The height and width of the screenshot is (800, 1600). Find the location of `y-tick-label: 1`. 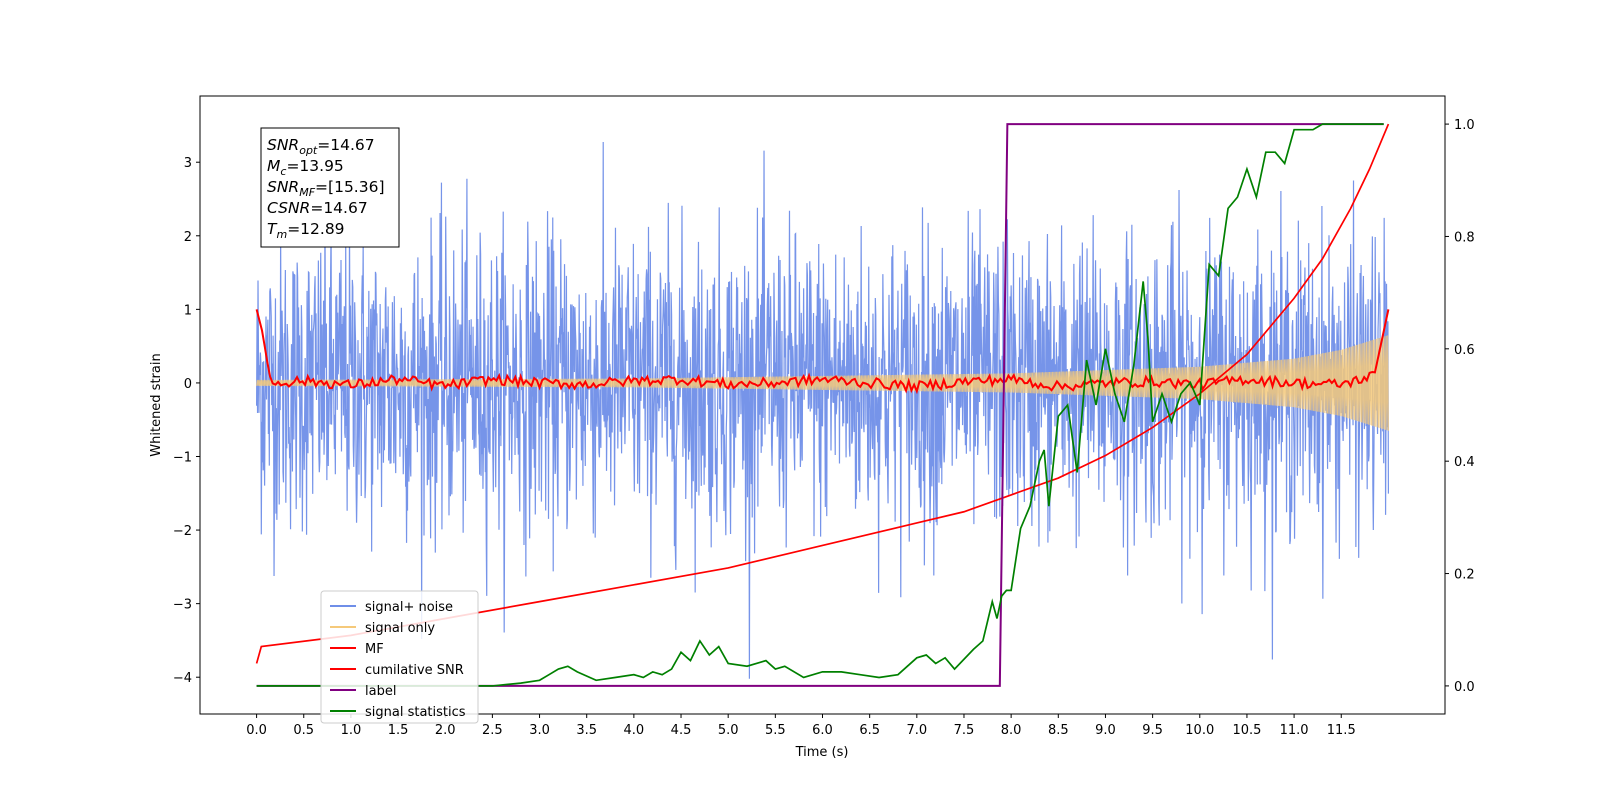

y-tick-label: 1 is located at coordinates (188, 310).